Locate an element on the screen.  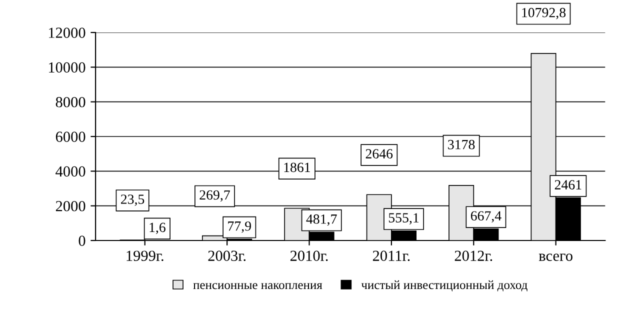
y-tick-label: 4000 is located at coordinates (71, 171).